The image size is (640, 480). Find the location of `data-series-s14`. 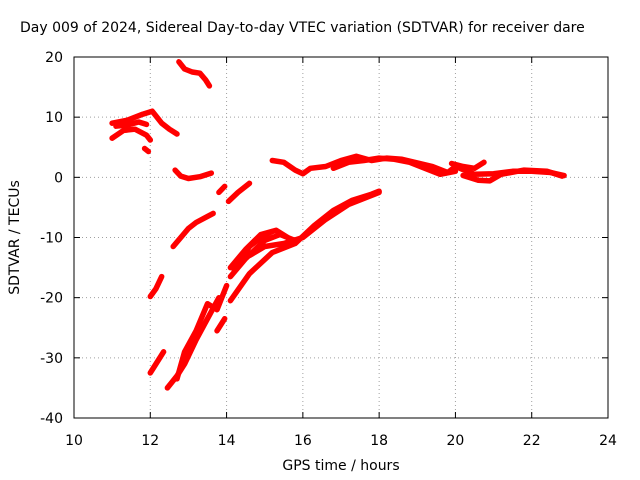

data-series-s14 is located at coordinates (221, 324).